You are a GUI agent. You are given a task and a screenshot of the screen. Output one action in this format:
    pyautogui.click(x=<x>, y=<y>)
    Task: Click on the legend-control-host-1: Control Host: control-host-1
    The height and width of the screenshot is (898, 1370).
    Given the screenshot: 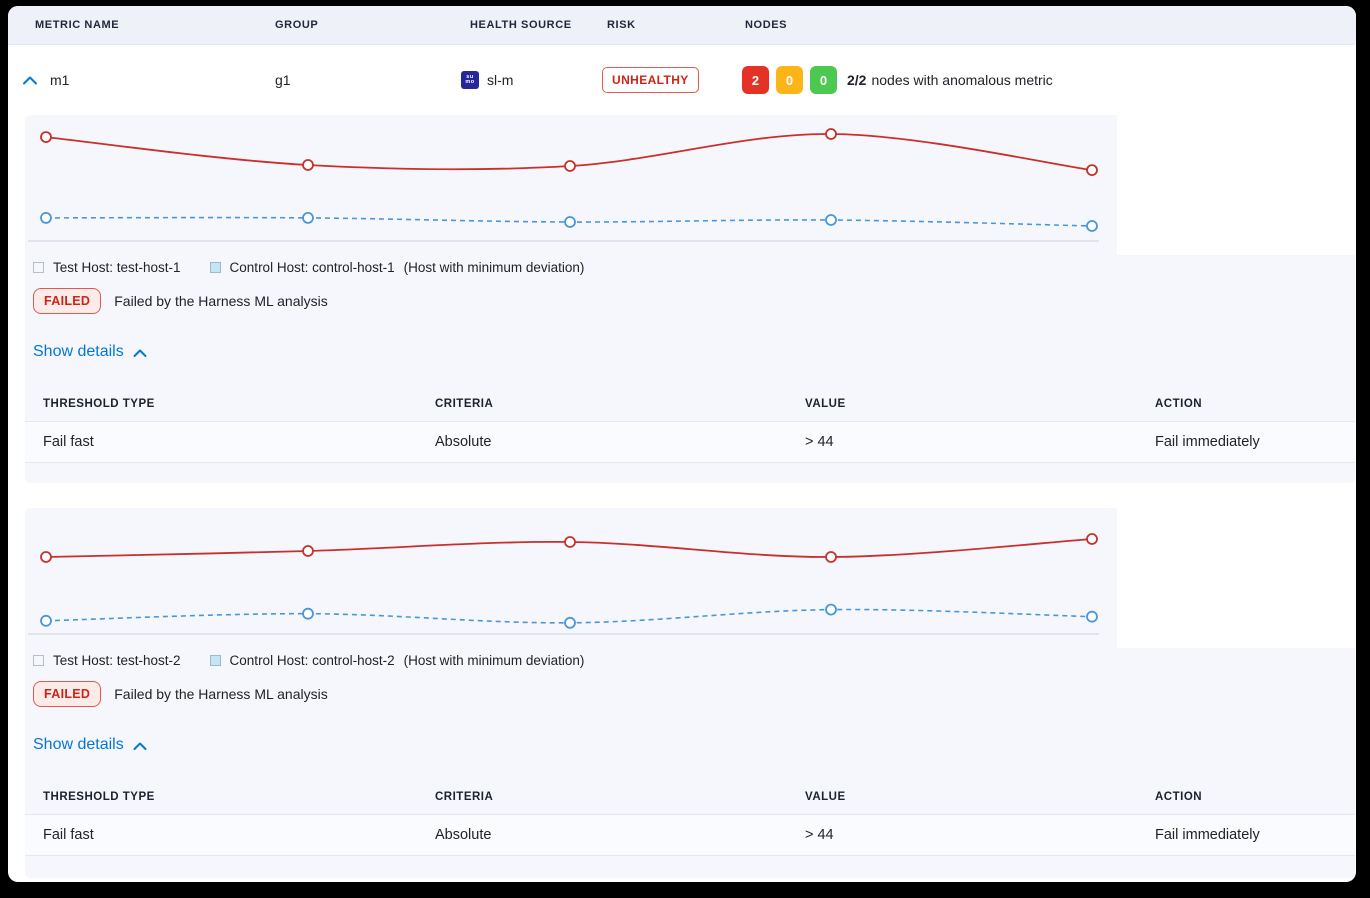 What is the action you would take?
    pyautogui.click(x=302, y=267)
    